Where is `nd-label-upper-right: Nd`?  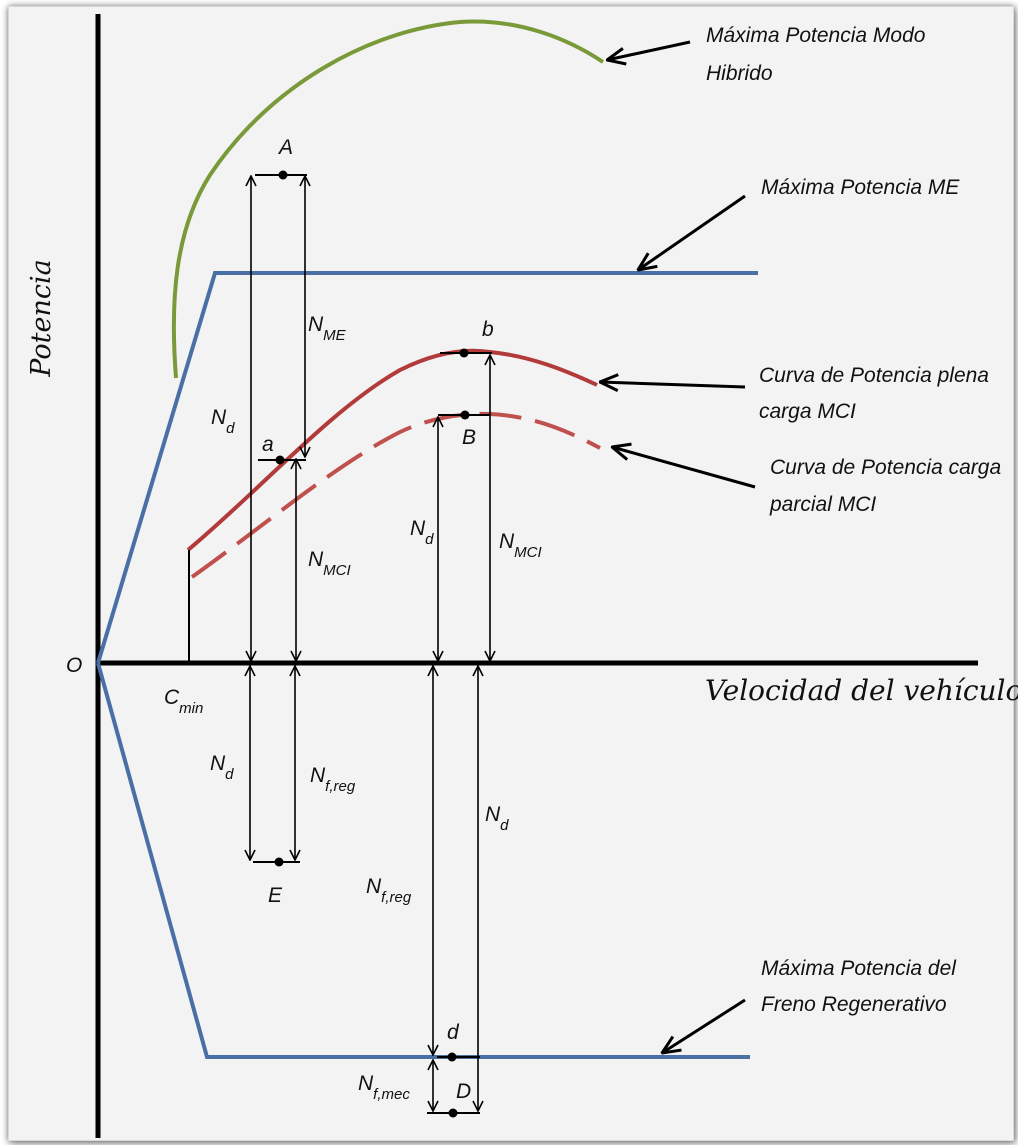 nd-label-upper-right: Nd is located at coordinates (422, 532).